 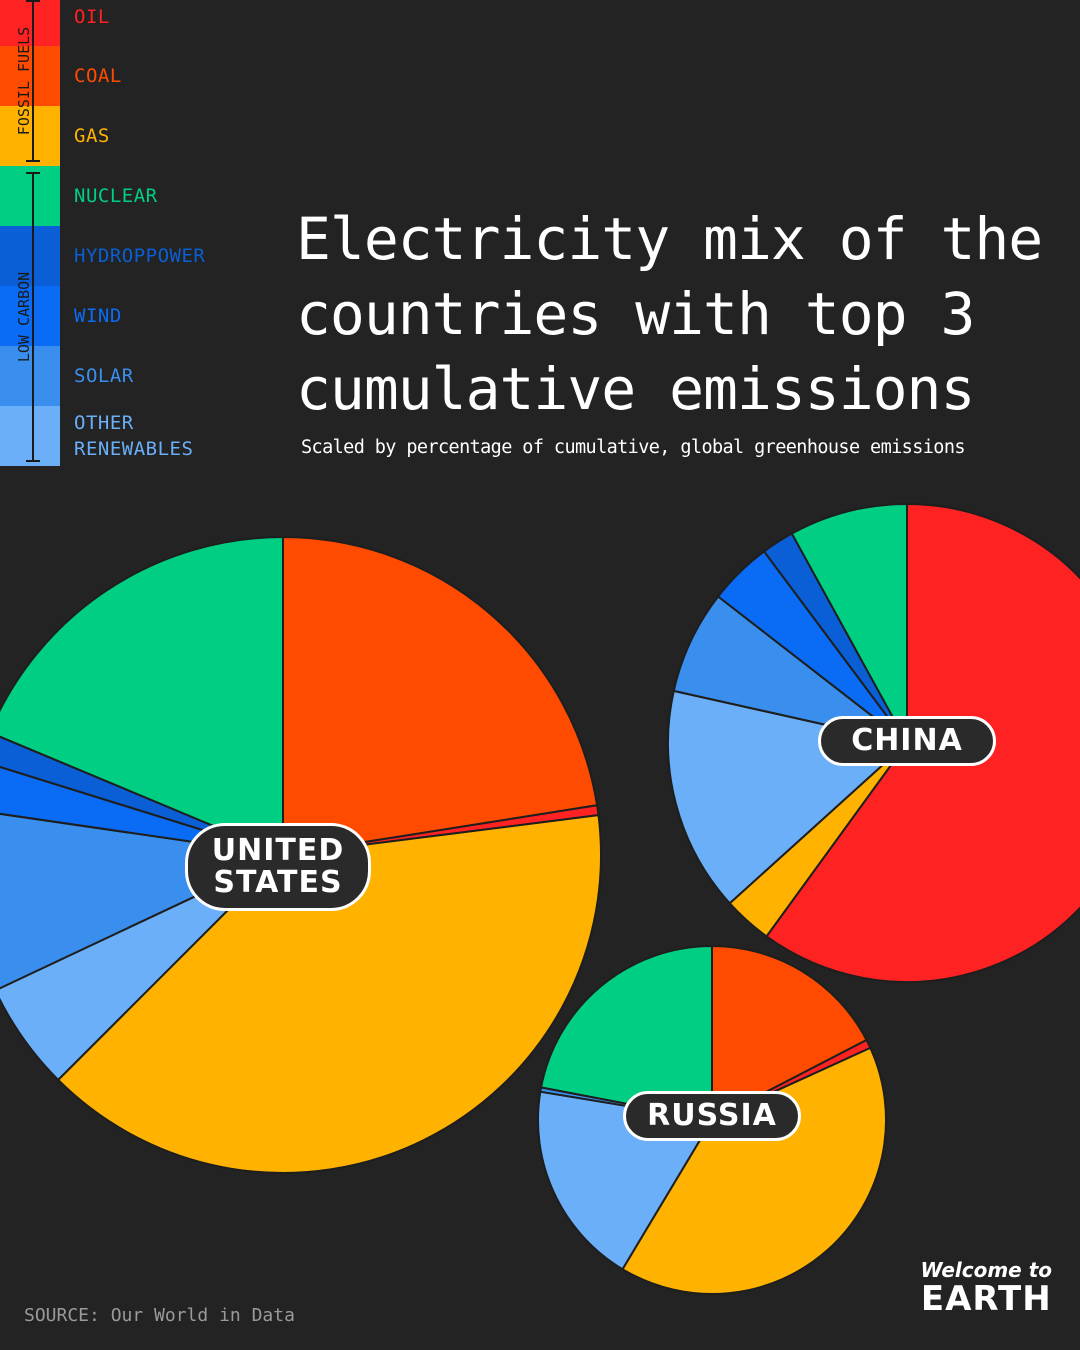 What do you see at coordinates (278, 882) in the screenshot?
I see `country-label-line: STATES` at bounding box center [278, 882].